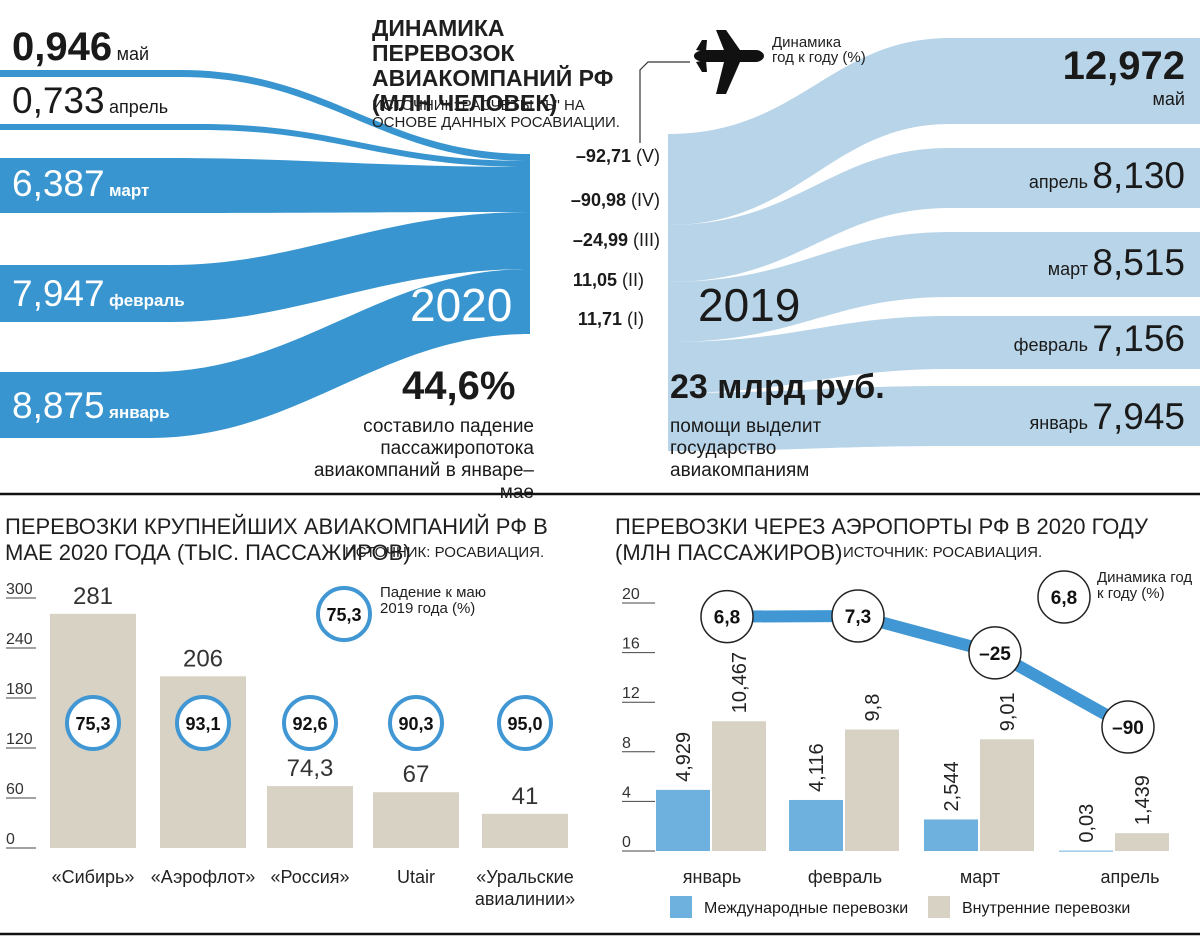  I want to click on legend-circle-value: 6,8, so click(1064, 598).